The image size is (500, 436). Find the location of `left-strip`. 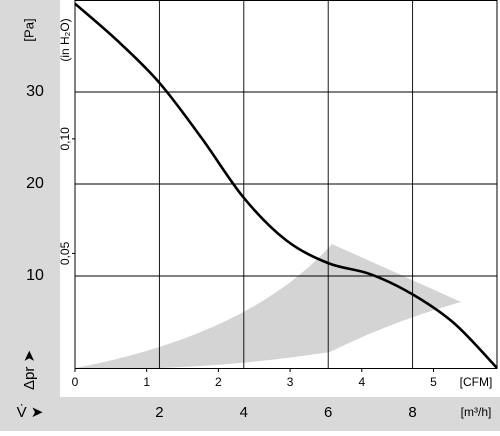

left-strip is located at coordinates (30, 215).